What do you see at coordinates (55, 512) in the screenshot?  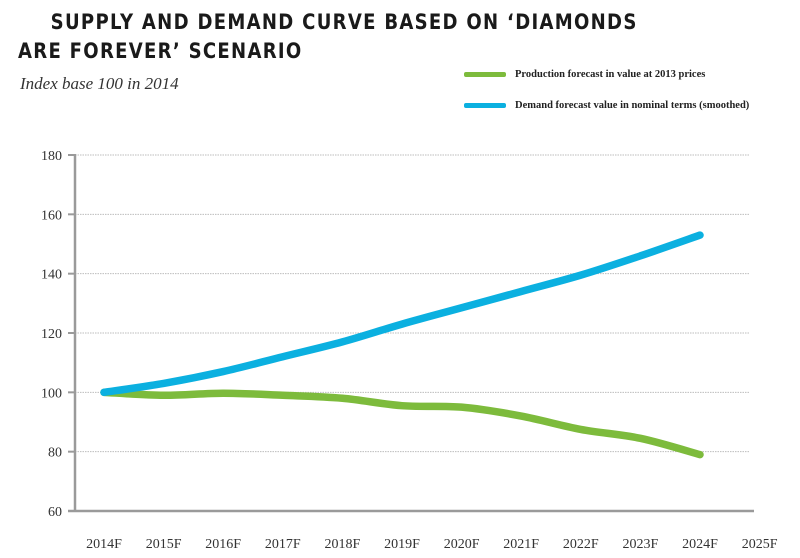 I see `y-tick-label: 60` at bounding box center [55, 512].